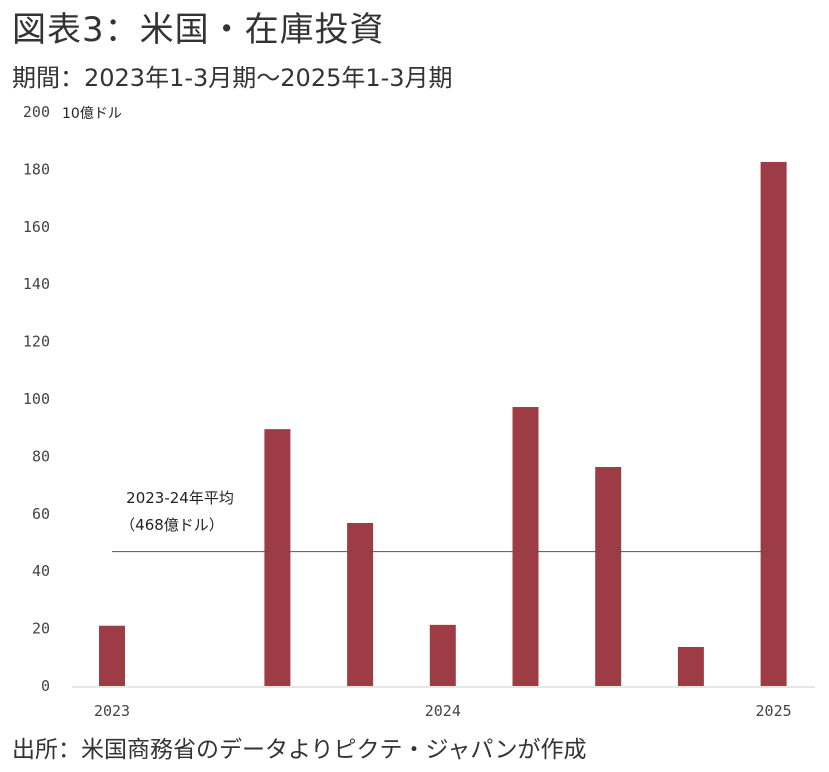 The height and width of the screenshot is (772, 829). I want to click on x-tick-label: 2023, so click(112, 711).